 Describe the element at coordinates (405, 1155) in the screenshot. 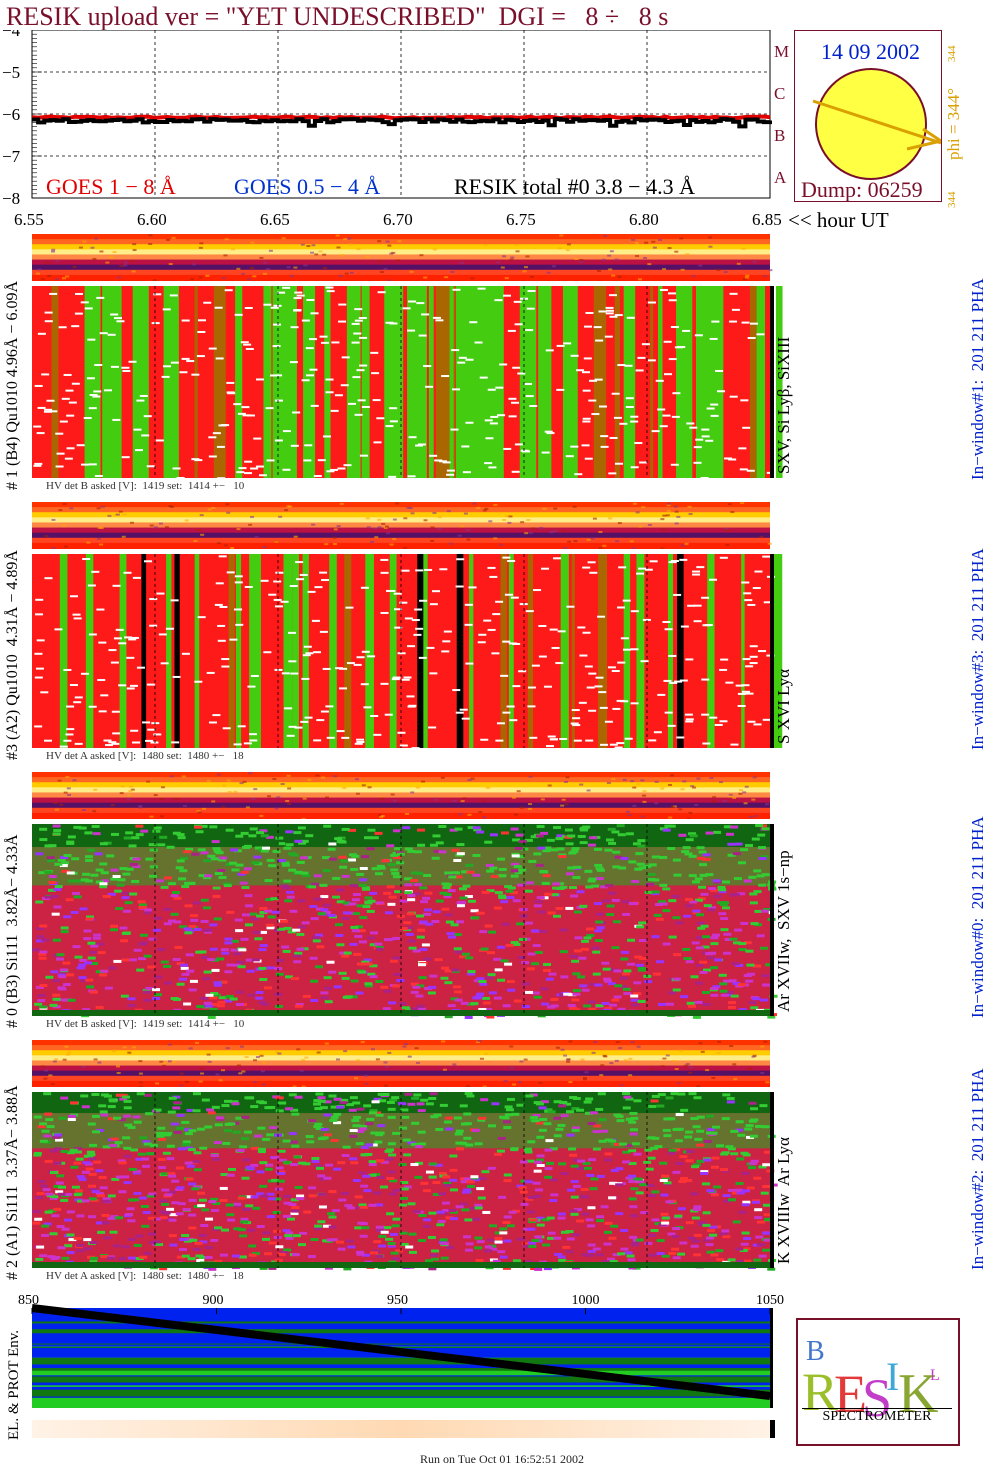

I see `channel-3-spectrogram: 0.200.150.100.050.00cts/bin/sec` at that location.